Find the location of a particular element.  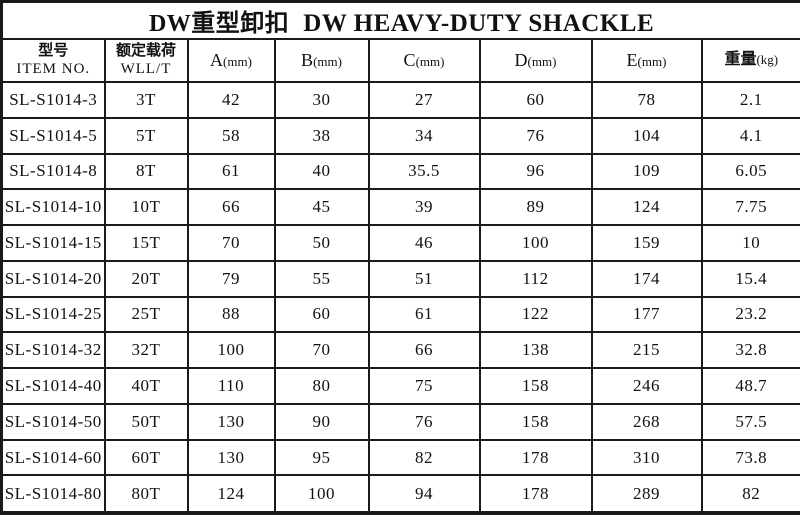

header-e-unit: (mm) is located at coordinates (652, 61).